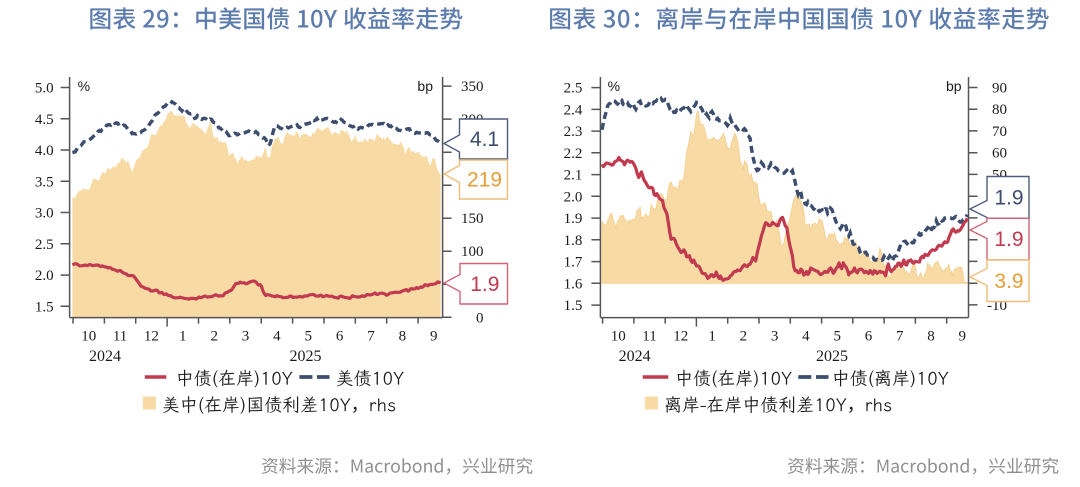 The image size is (1080, 487). What do you see at coordinates (472, 219) in the screenshot?
I see `svg-text: 150` at bounding box center [472, 219].